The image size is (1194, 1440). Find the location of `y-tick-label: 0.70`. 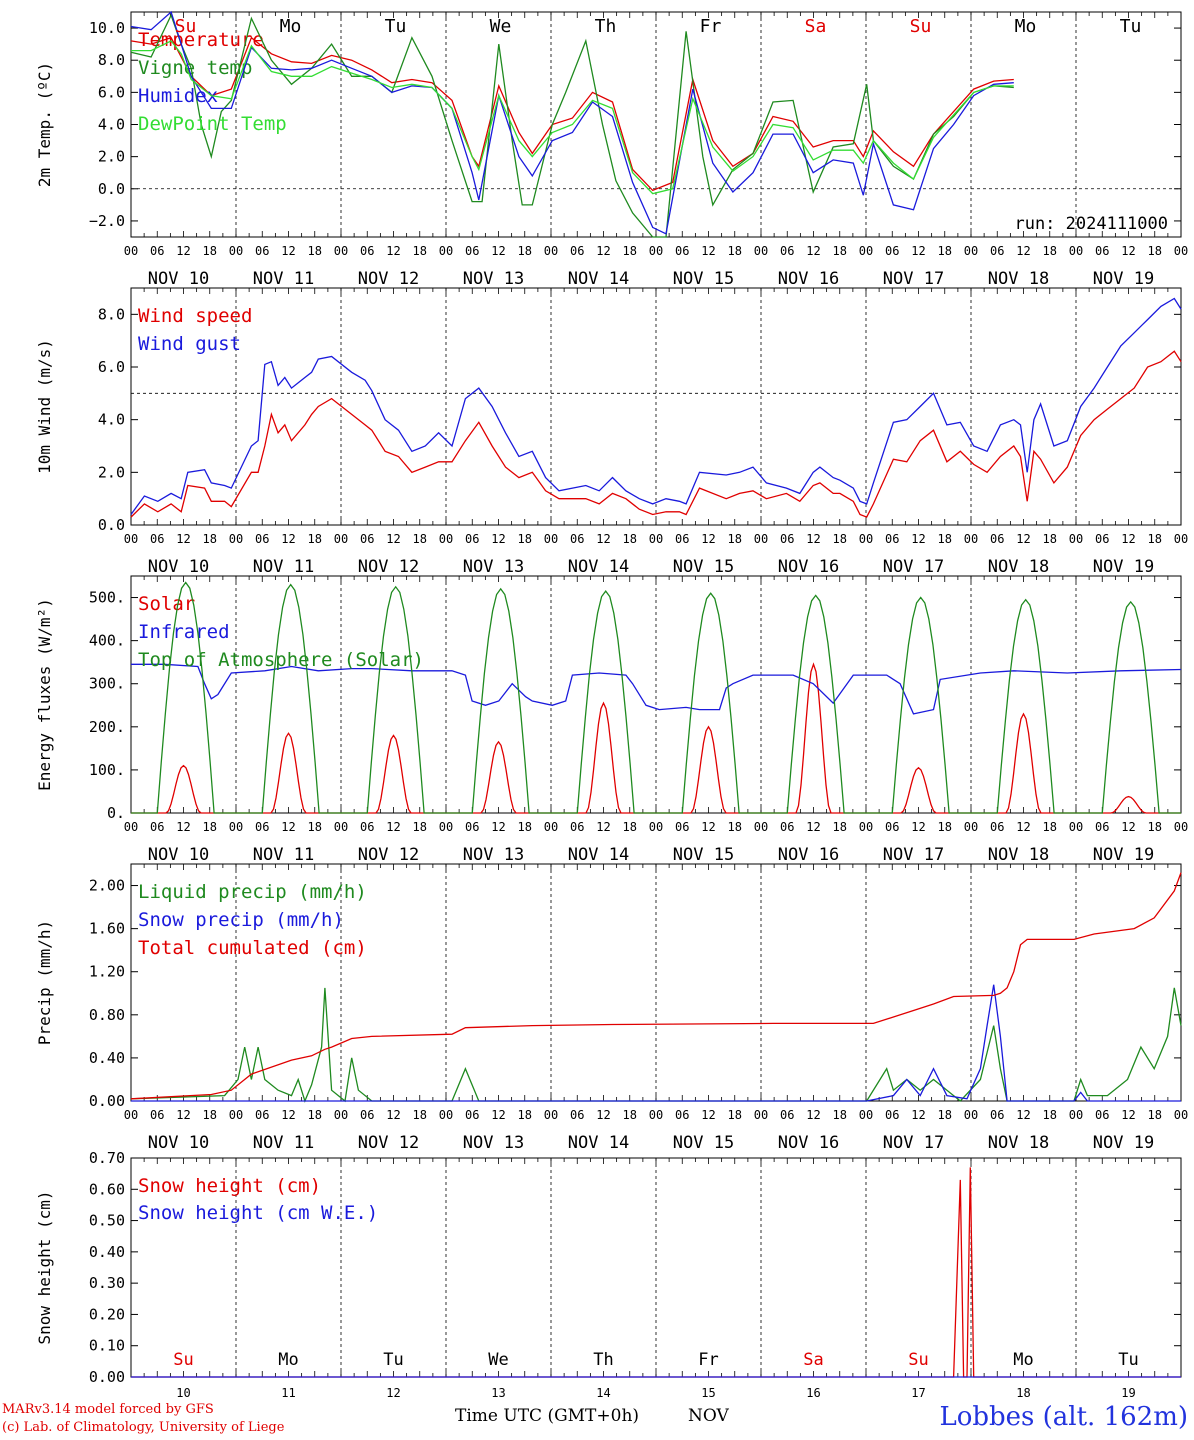

y-tick-label: 0.70 is located at coordinates (107, 1158).